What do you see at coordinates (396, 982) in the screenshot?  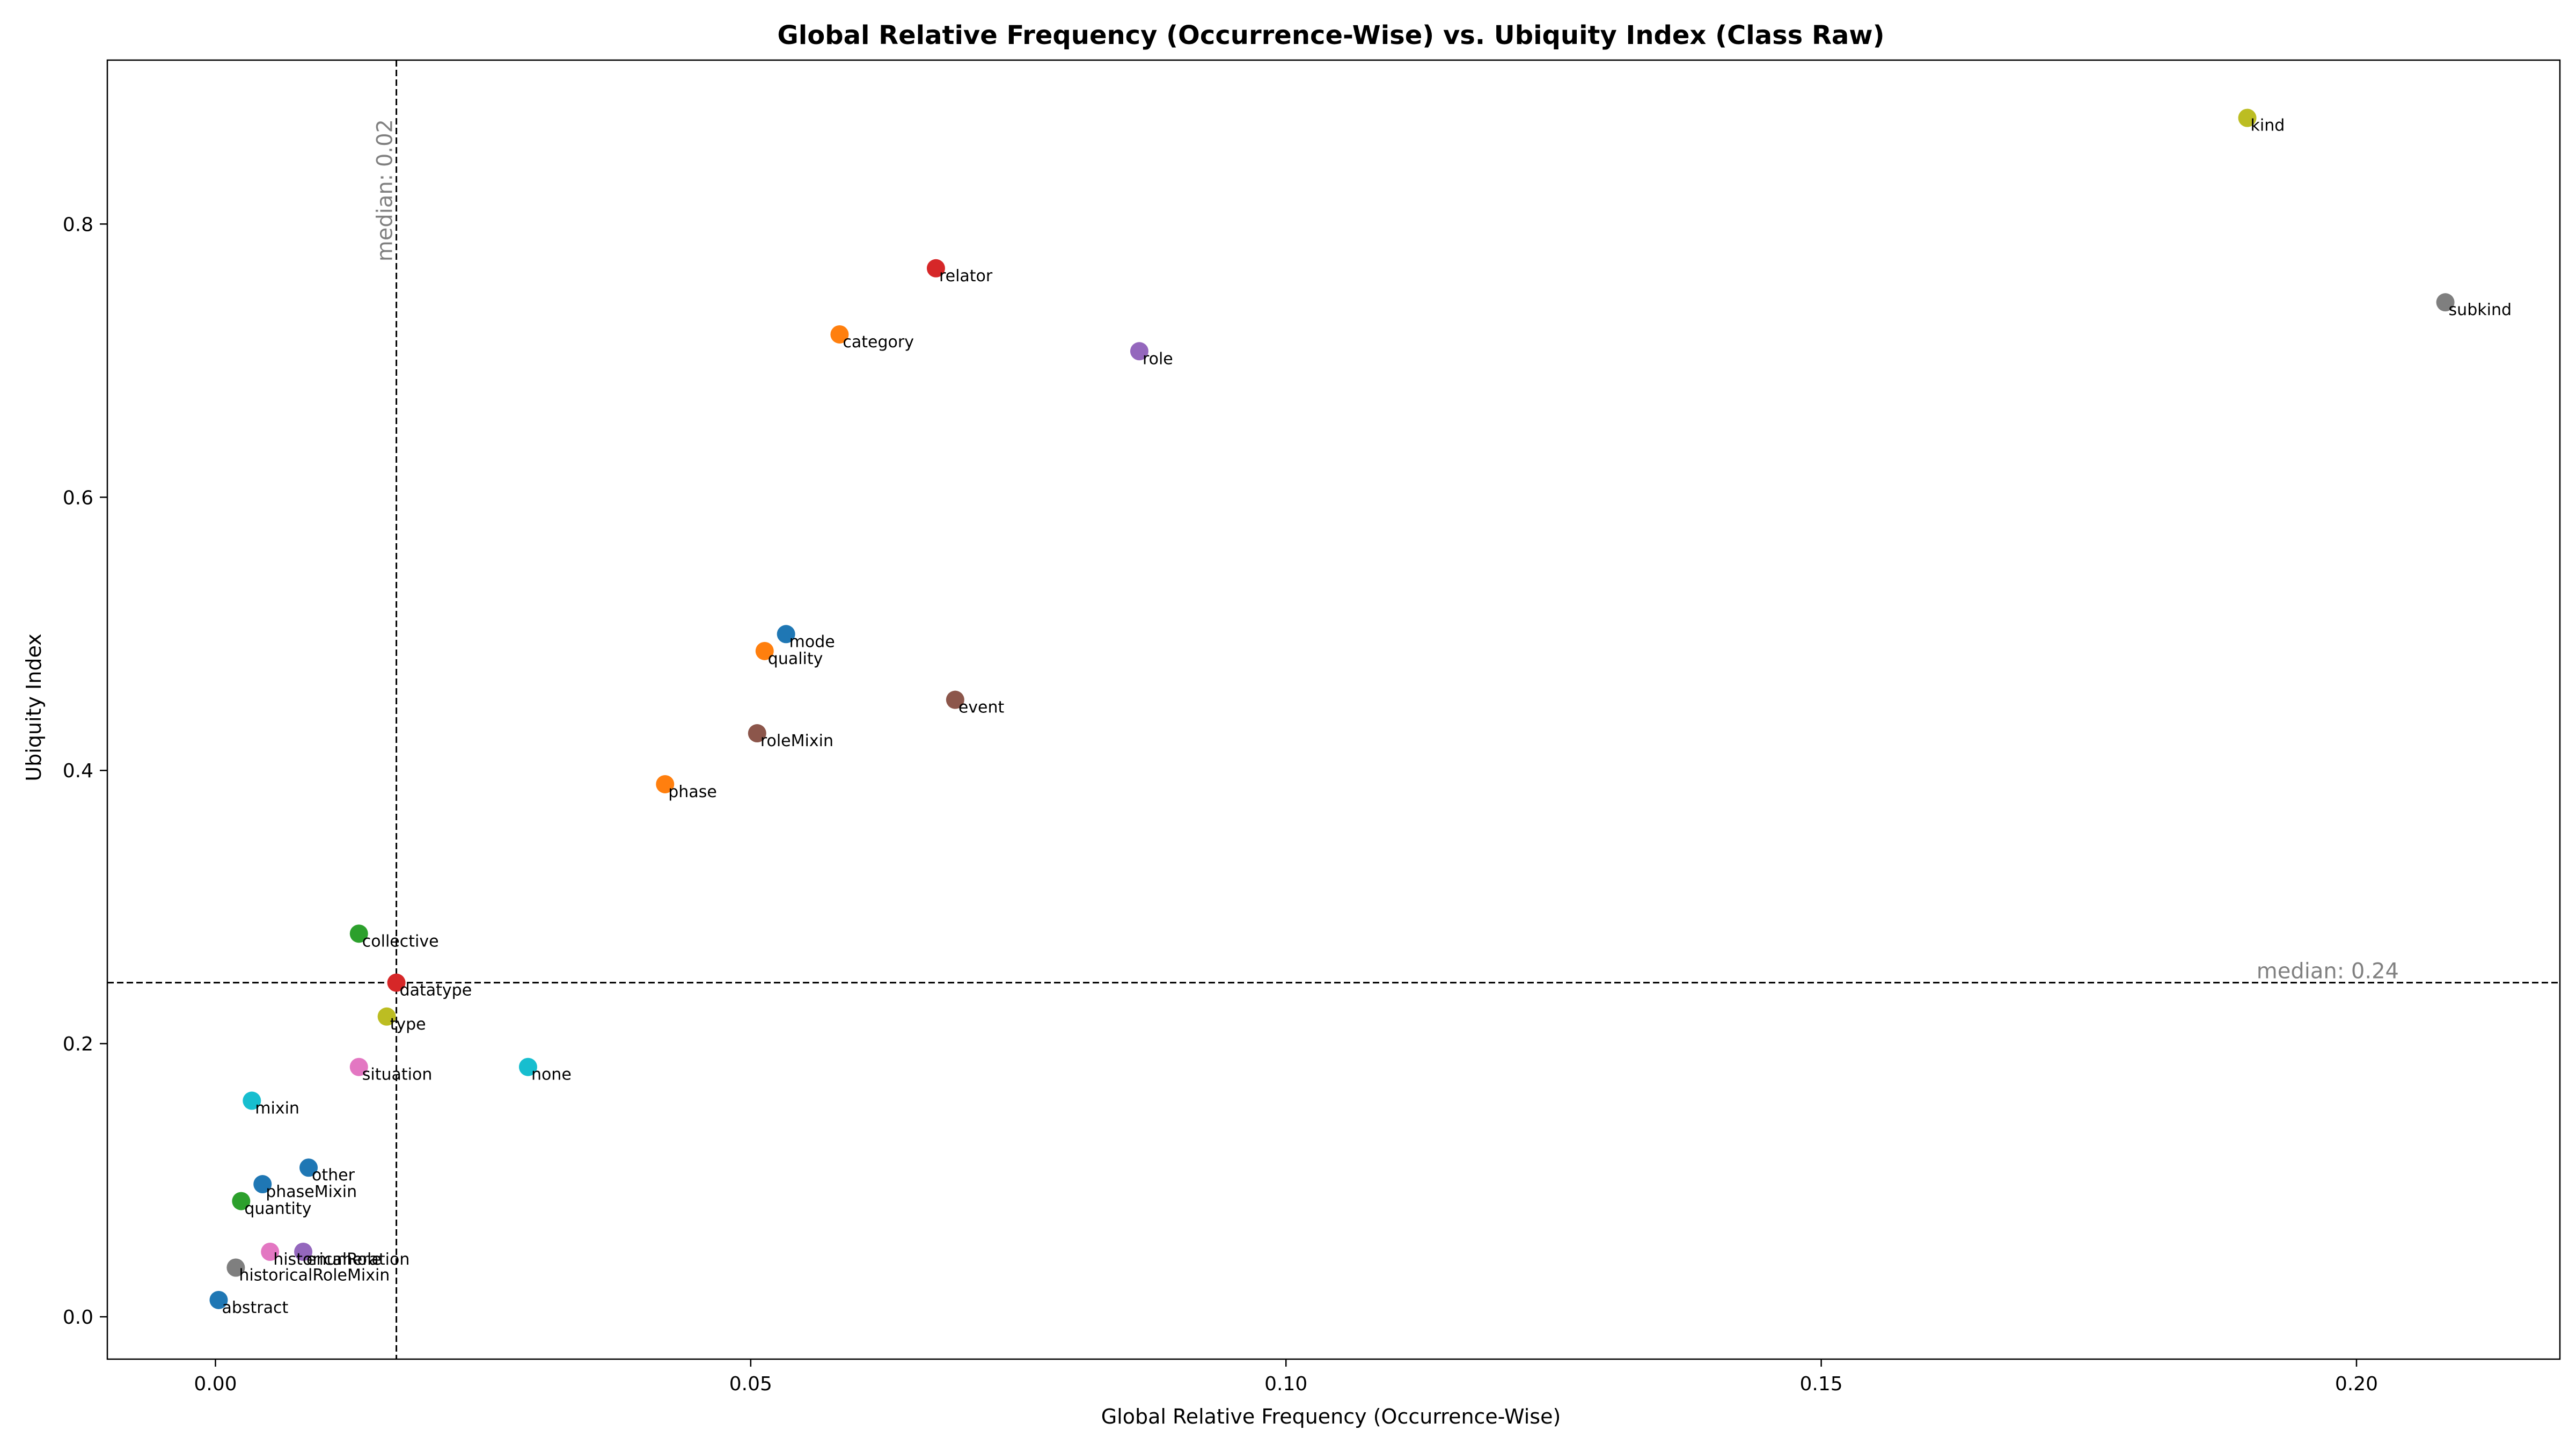 I see `data-point-datatype` at bounding box center [396, 982].